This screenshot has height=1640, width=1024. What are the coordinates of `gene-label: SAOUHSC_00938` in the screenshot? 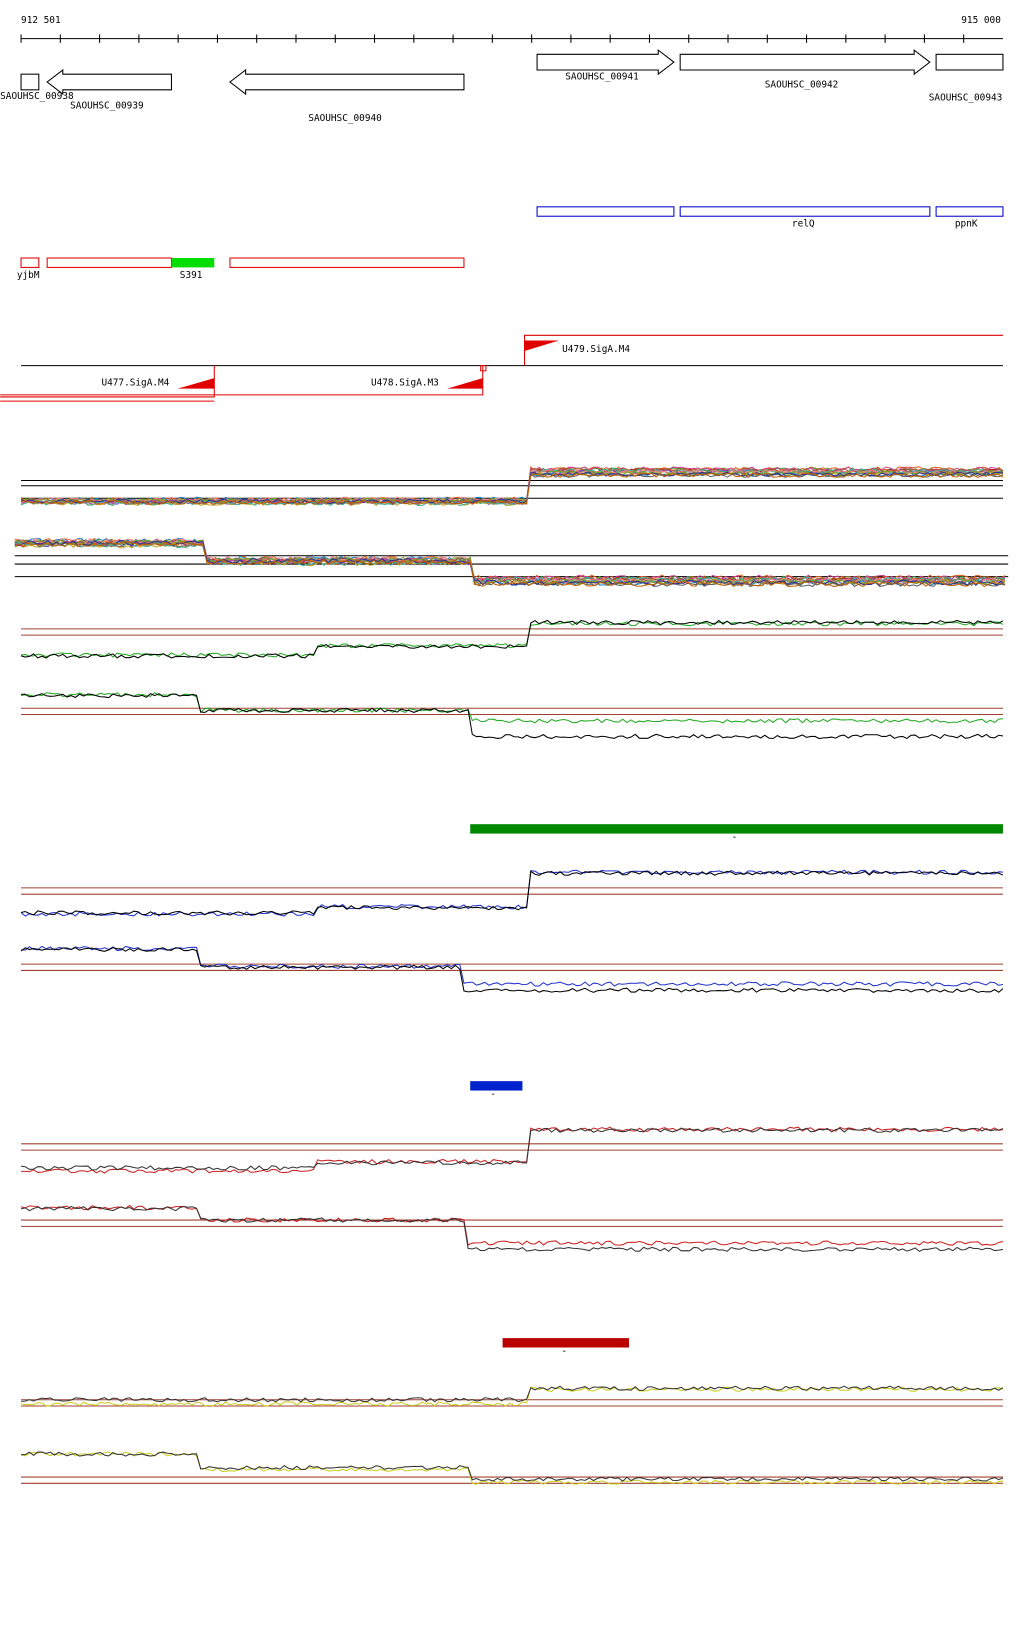 It's located at (37, 96).